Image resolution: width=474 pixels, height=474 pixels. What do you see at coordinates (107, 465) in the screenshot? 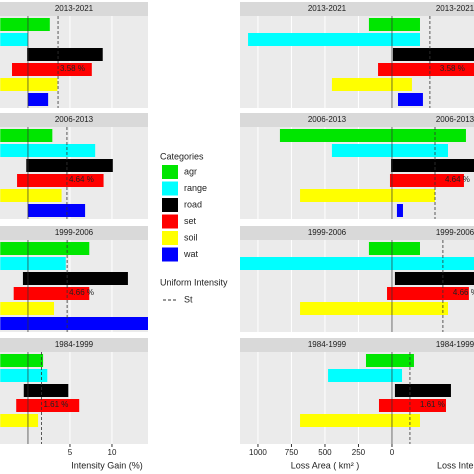
I see `x-axis-label: Intensity Gain (%)` at bounding box center [107, 465].